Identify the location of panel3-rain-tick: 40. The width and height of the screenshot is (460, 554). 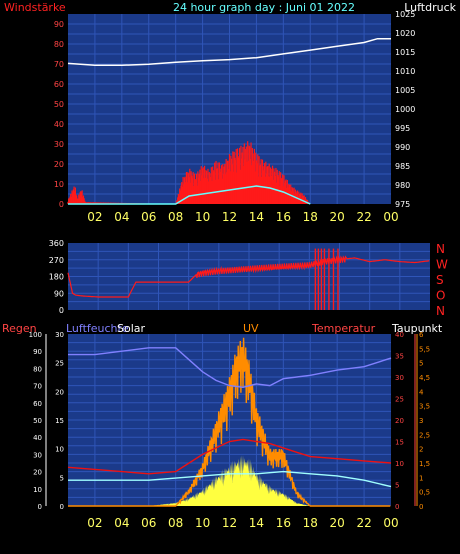
(37, 438).